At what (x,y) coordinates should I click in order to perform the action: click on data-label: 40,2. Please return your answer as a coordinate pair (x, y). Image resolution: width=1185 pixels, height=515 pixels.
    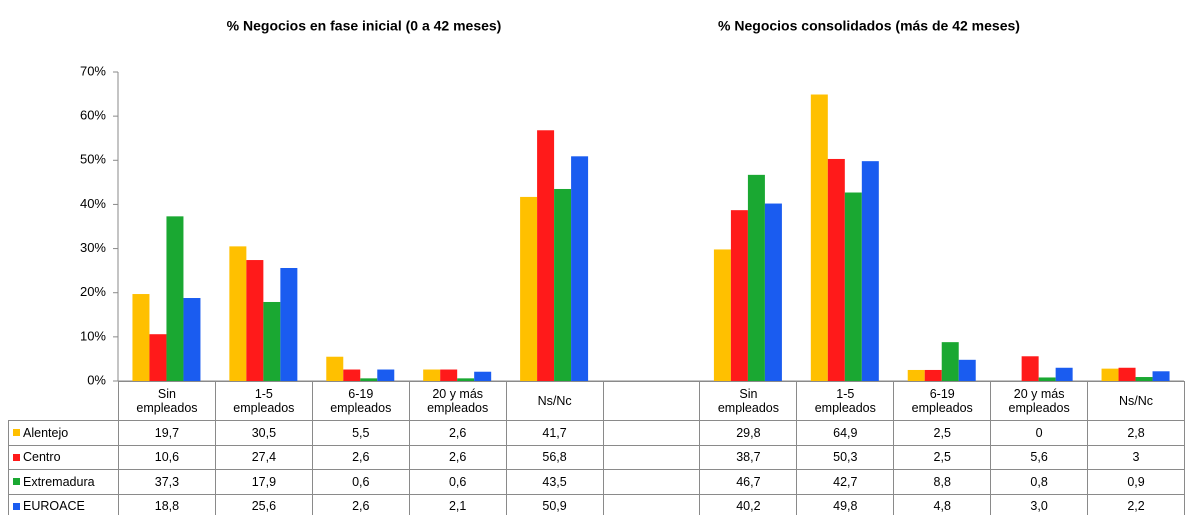
    Looking at the image, I should click on (748, 504).